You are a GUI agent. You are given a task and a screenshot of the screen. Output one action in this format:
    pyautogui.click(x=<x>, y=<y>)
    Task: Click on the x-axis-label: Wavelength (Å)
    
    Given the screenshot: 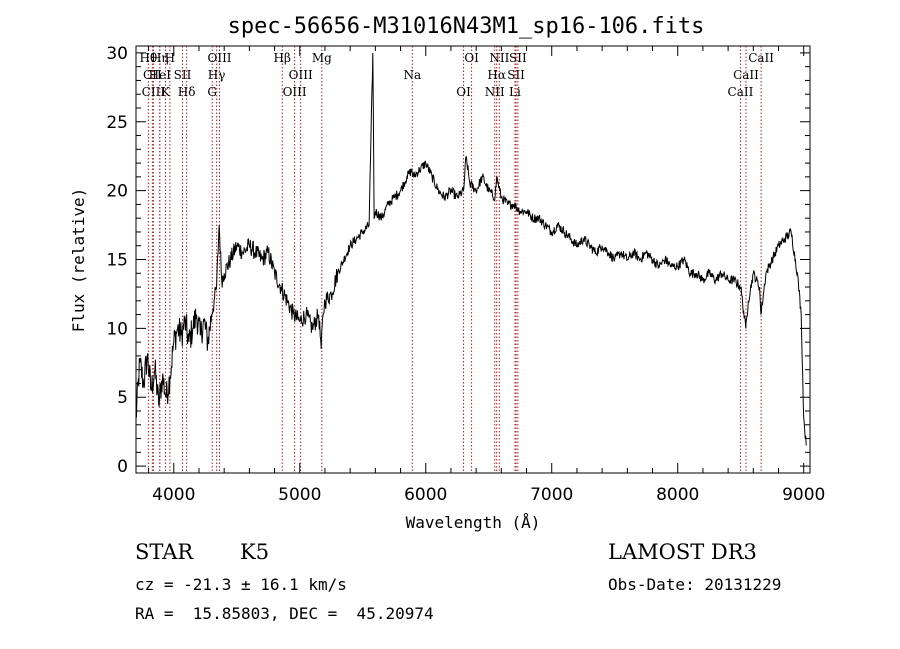 What is the action you would take?
    pyautogui.click(x=473, y=522)
    